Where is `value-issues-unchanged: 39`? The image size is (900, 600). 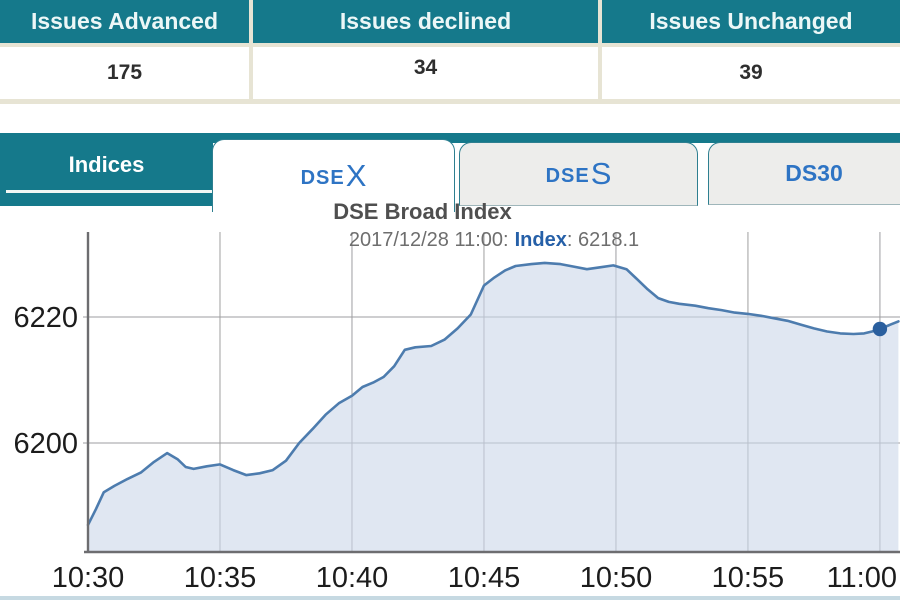 value-issues-unchanged: 39 is located at coordinates (751, 73).